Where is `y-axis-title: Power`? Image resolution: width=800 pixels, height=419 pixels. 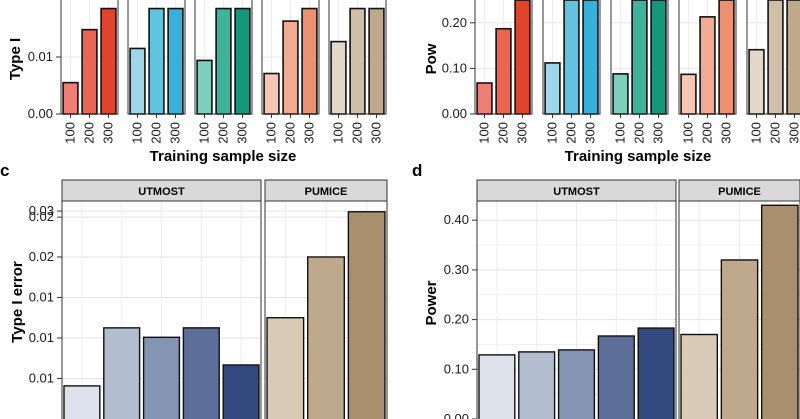 y-axis-title: Power is located at coordinates (431, 302).